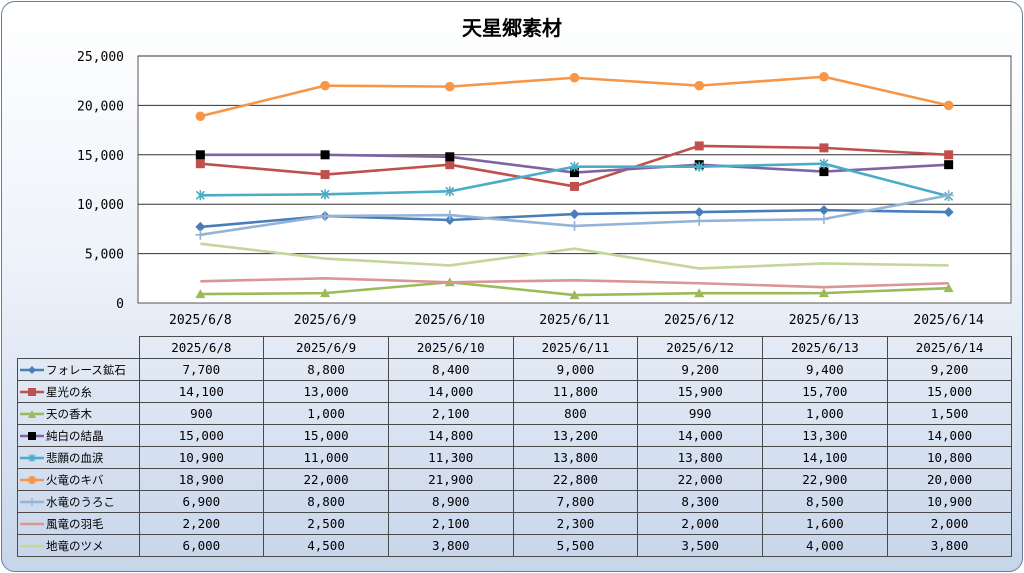  I want to click on table-cell: 900, so click(201, 413).